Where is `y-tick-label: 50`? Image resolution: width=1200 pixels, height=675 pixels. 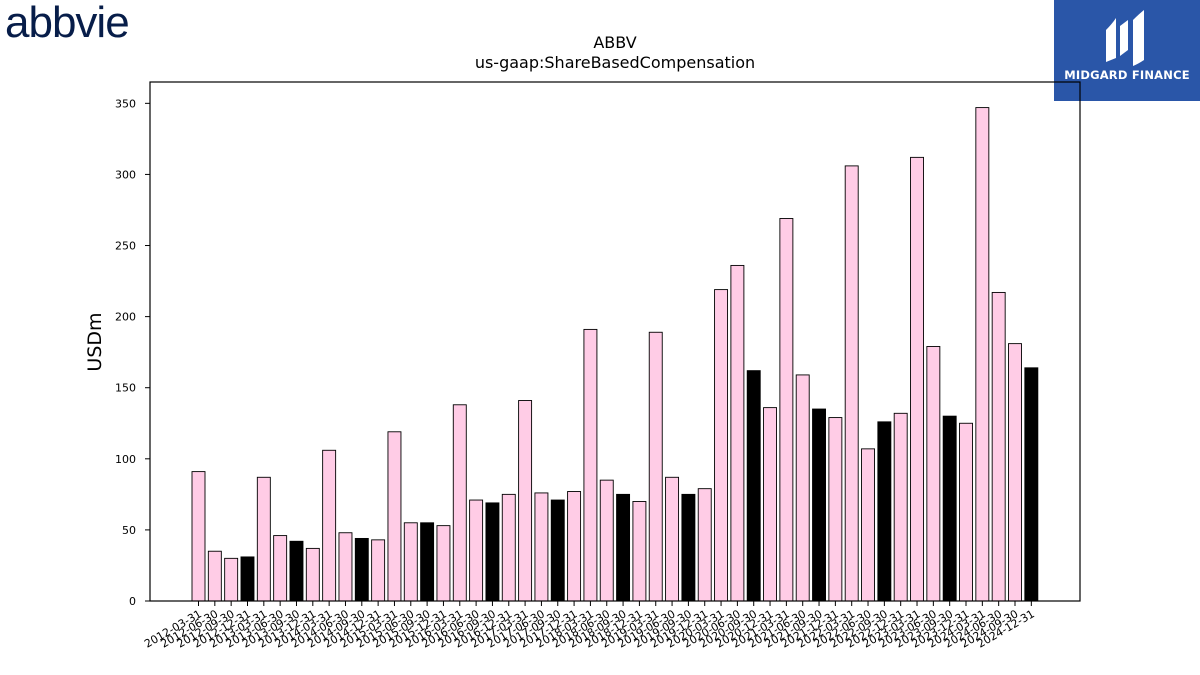
y-tick-label: 50 is located at coordinates (129, 530).